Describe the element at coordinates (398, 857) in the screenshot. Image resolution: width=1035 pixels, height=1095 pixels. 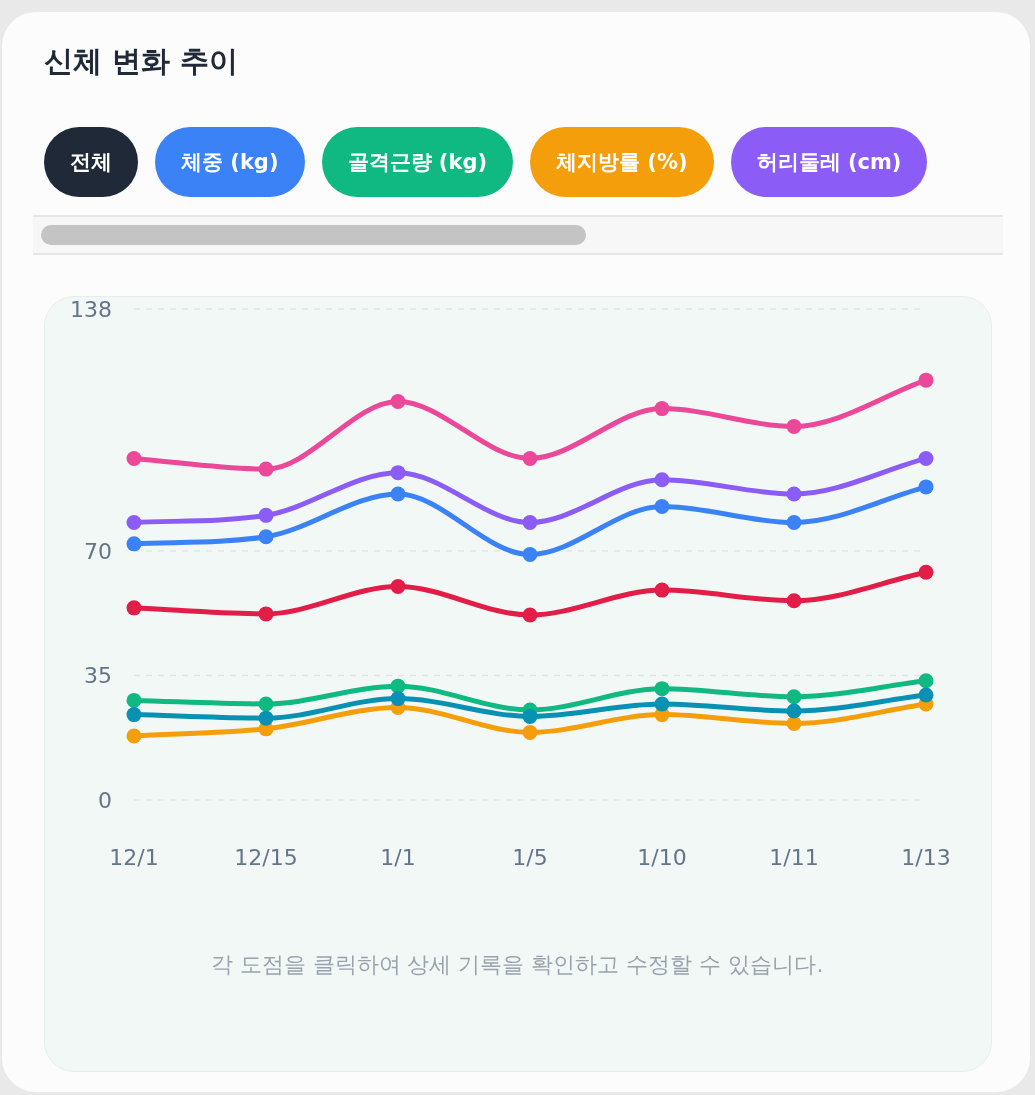
I see `x-tick-label: 1/1` at that location.